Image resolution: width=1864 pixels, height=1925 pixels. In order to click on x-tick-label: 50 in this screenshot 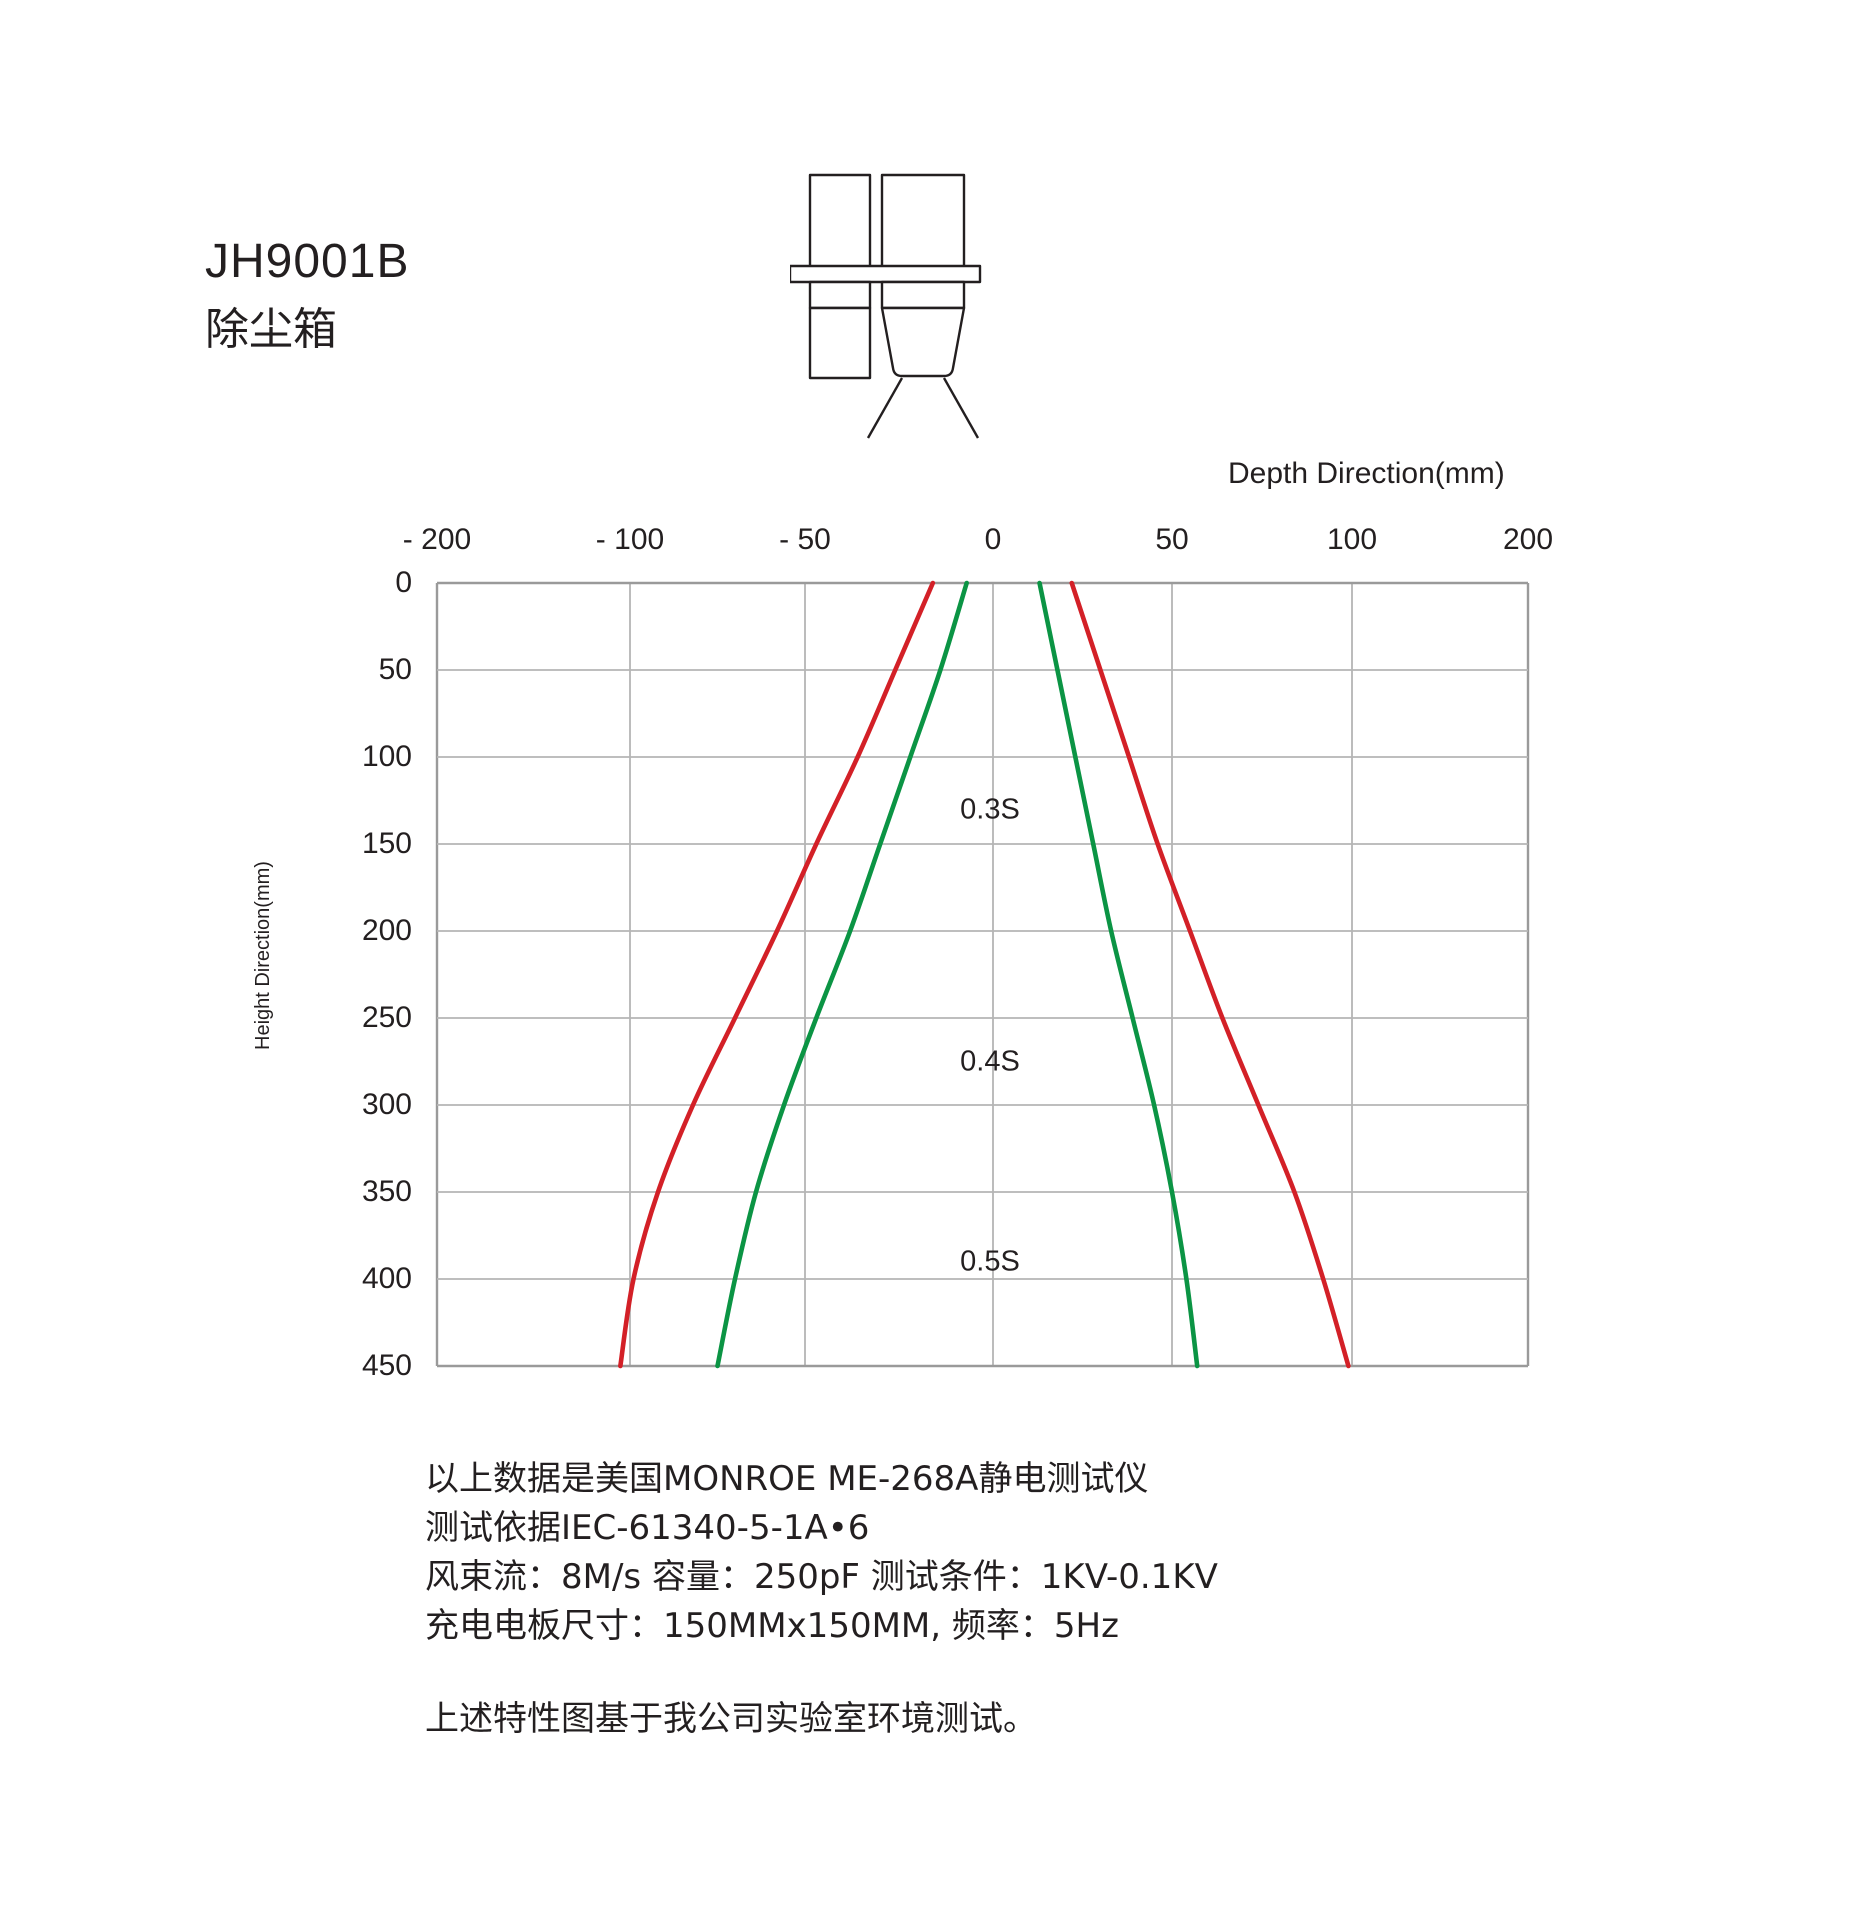, I will do `click(1172, 539)`.